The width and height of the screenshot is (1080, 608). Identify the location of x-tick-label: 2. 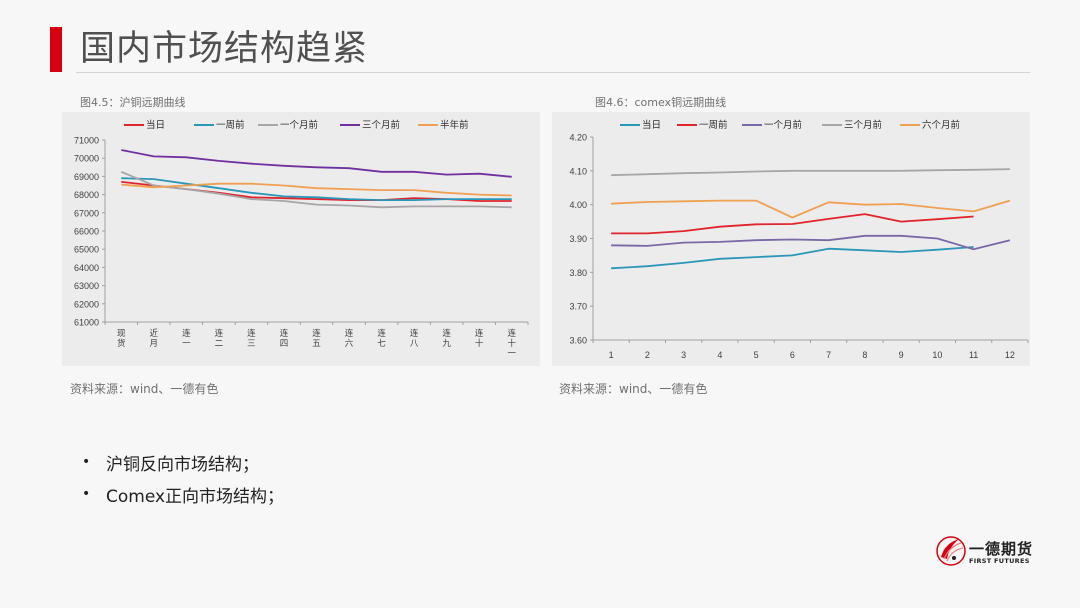
(647, 355).